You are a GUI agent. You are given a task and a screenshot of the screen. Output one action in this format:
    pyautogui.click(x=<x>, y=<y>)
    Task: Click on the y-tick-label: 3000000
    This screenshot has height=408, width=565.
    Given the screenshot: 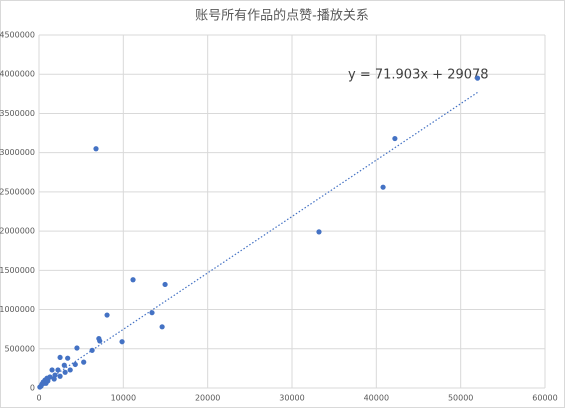 What is the action you would take?
    pyautogui.click(x=17, y=152)
    